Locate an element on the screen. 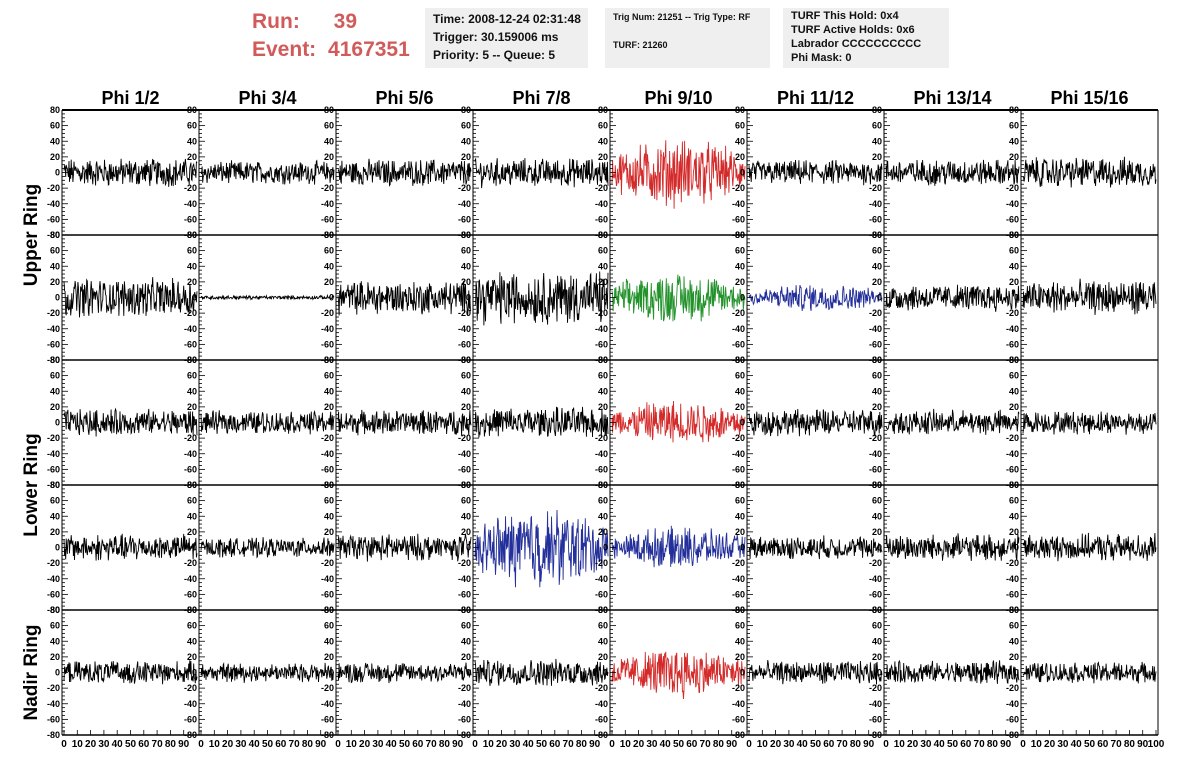 This screenshot has width=1196, height=772. x-tick-label: 40 is located at coordinates (255, 744).